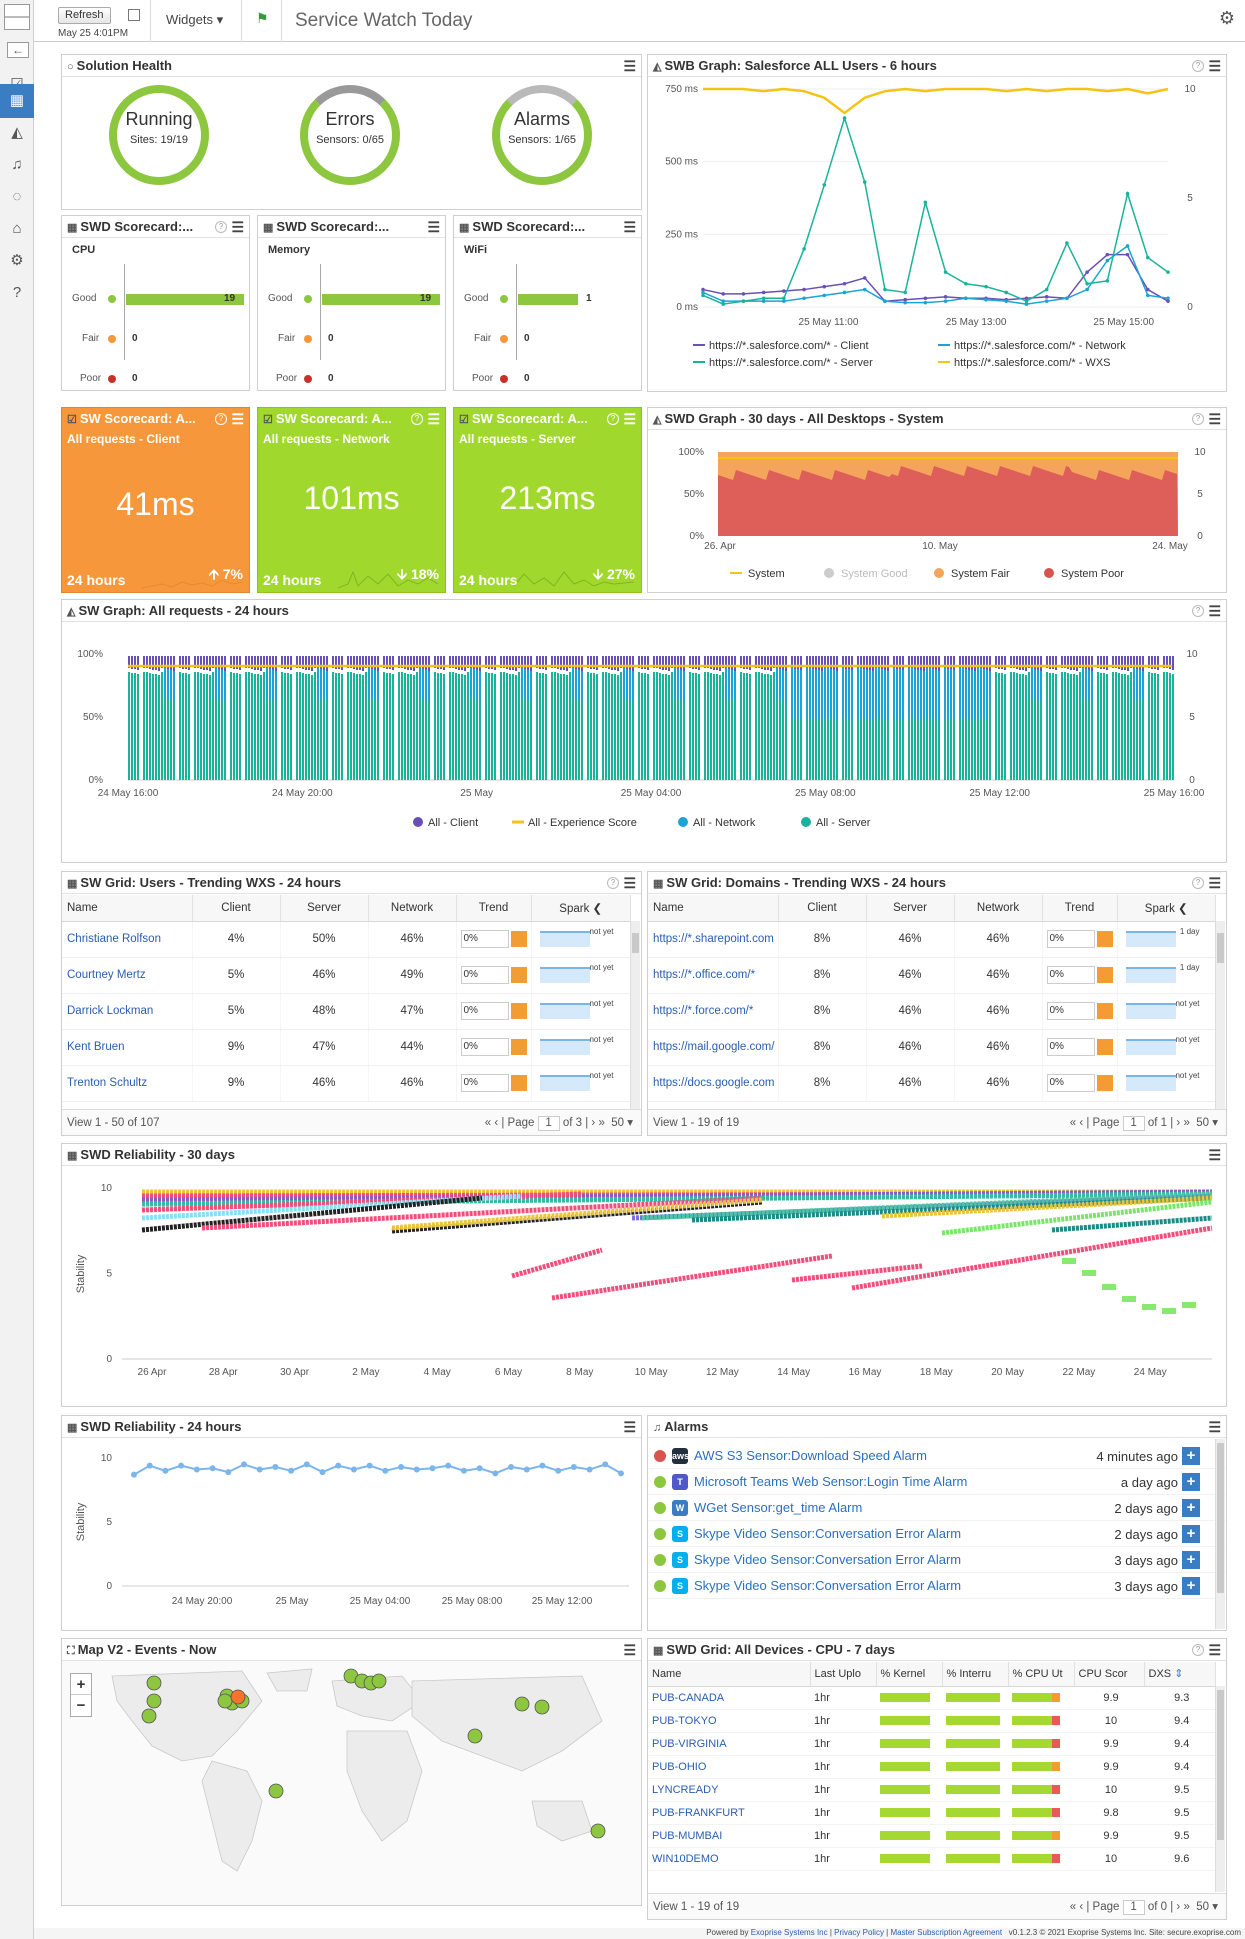  I want to click on alarm-item: W WGet Sensor:get_time Alarm 2 days ago +, so click(937, 1508).